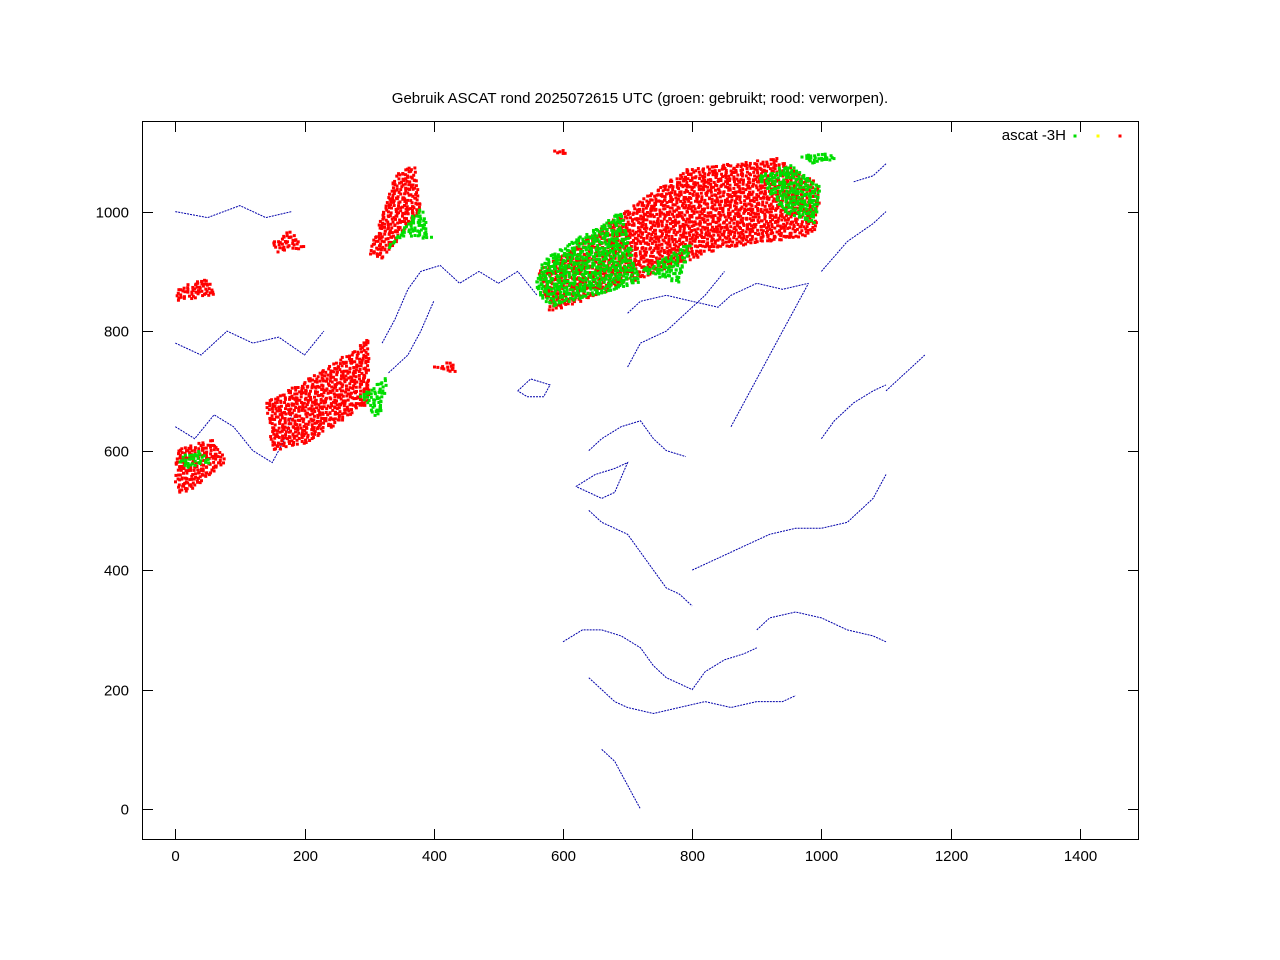 Image resolution: width=1280 pixels, height=960 pixels. What do you see at coordinates (692, 856) in the screenshot?
I see `x-tick-label: 800` at bounding box center [692, 856].